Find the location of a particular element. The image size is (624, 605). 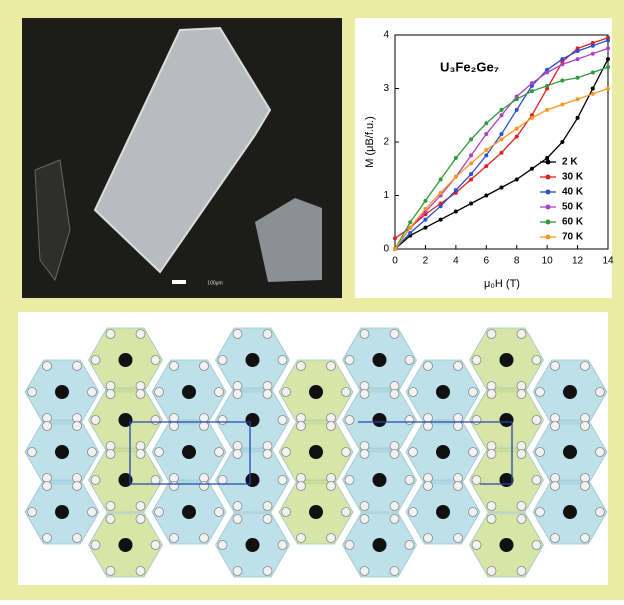

legend-label: 60 K is located at coordinates (573, 222).